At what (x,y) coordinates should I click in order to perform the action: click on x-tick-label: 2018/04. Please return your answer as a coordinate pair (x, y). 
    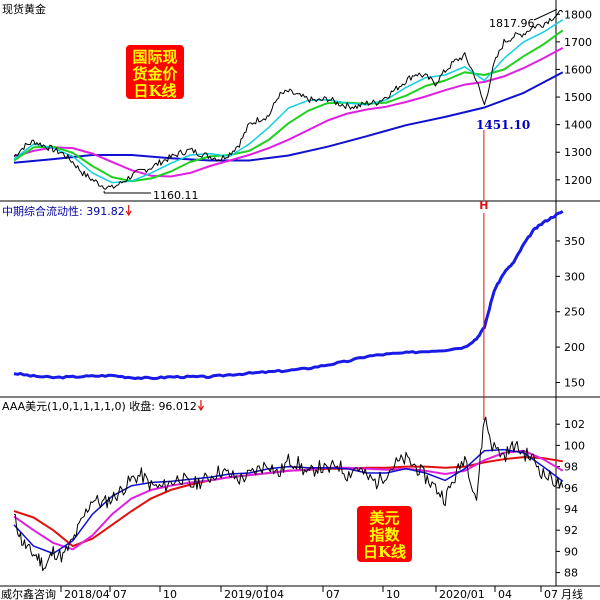
    Looking at the image, I should click on (87, 594).